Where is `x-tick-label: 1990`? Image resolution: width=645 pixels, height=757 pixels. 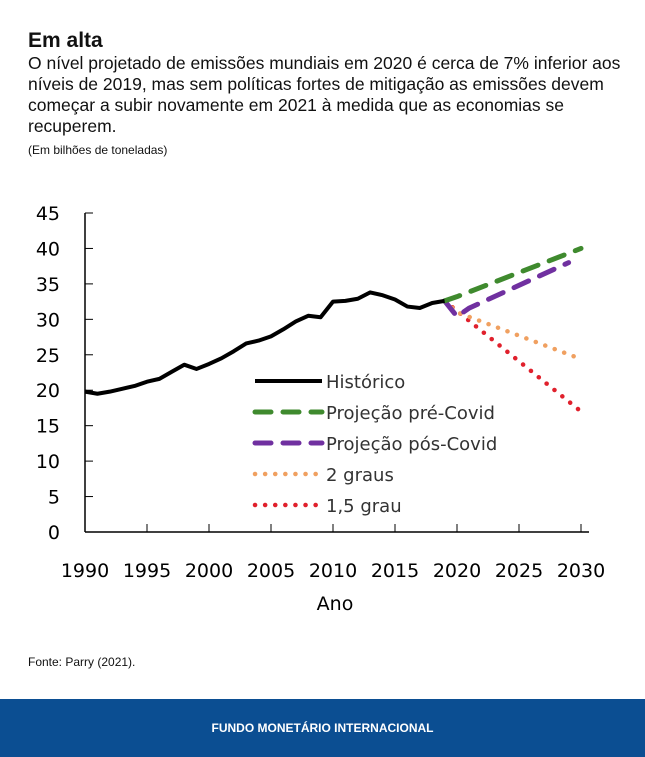 x-tick-label: 1990 is located at coordinates (85, 571).